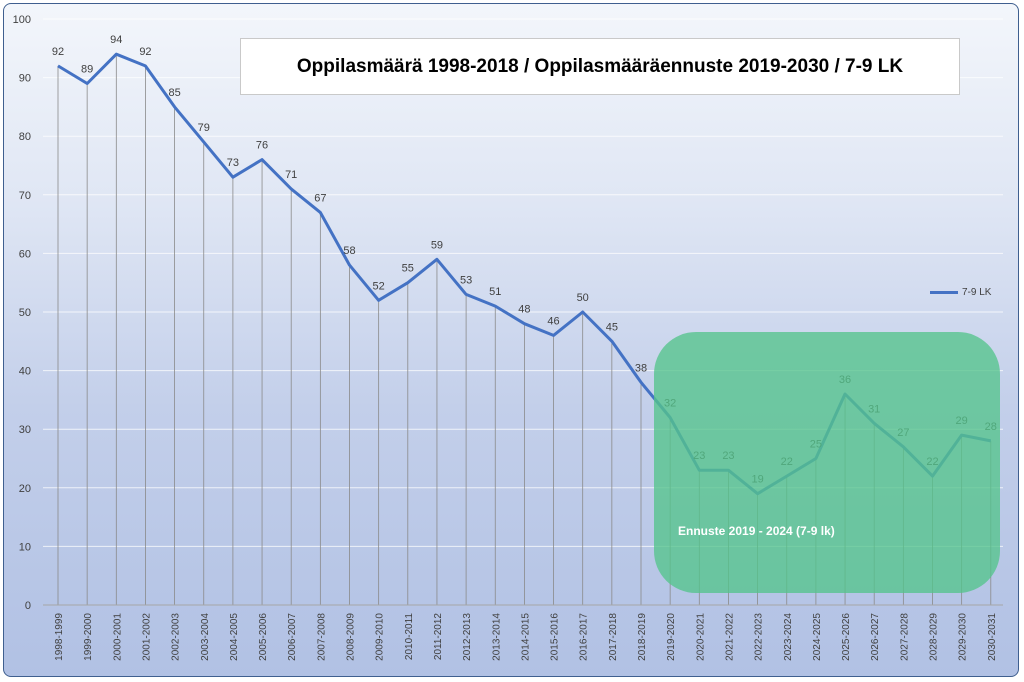  Describe the element at coordinates (25, 137) in the screenshot. I see `y-tick-label: 80` at that location.